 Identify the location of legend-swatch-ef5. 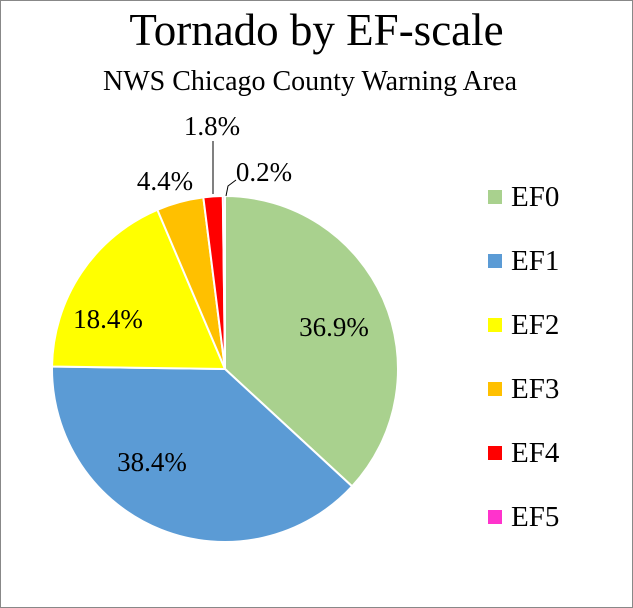
(495, 517).